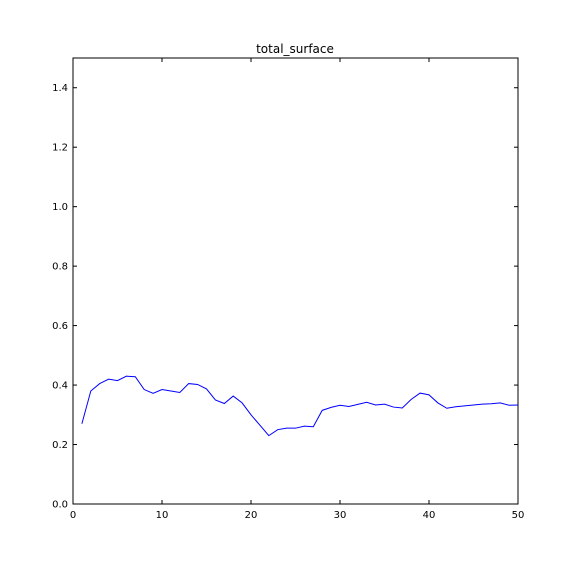  I want to click on y-tick-label: 0.6, so click(60, 326).